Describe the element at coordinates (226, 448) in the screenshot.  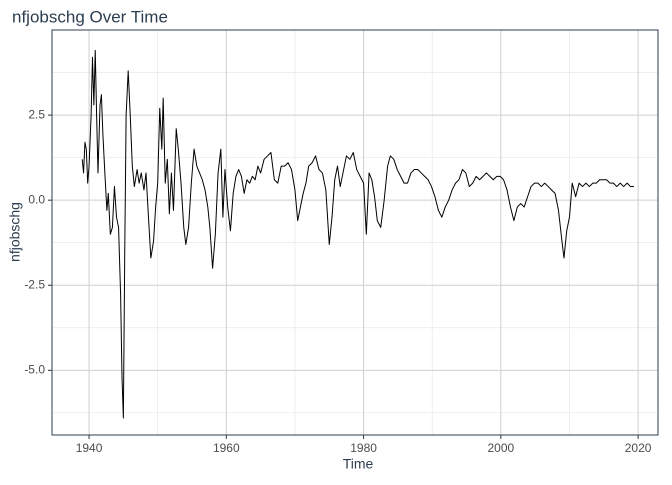
I see `x-tick-label: 1960` at that location.